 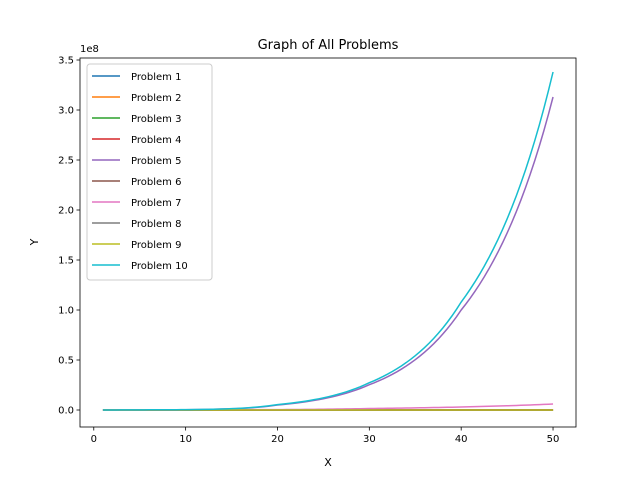 What do you see at coordinates (69, 236) in the screenshot?
I see `y-axis-ticks: 0.0 0.5 1.0 1.5 2.0 2.5 3.0 3.5` at bounding box center [69, 236].